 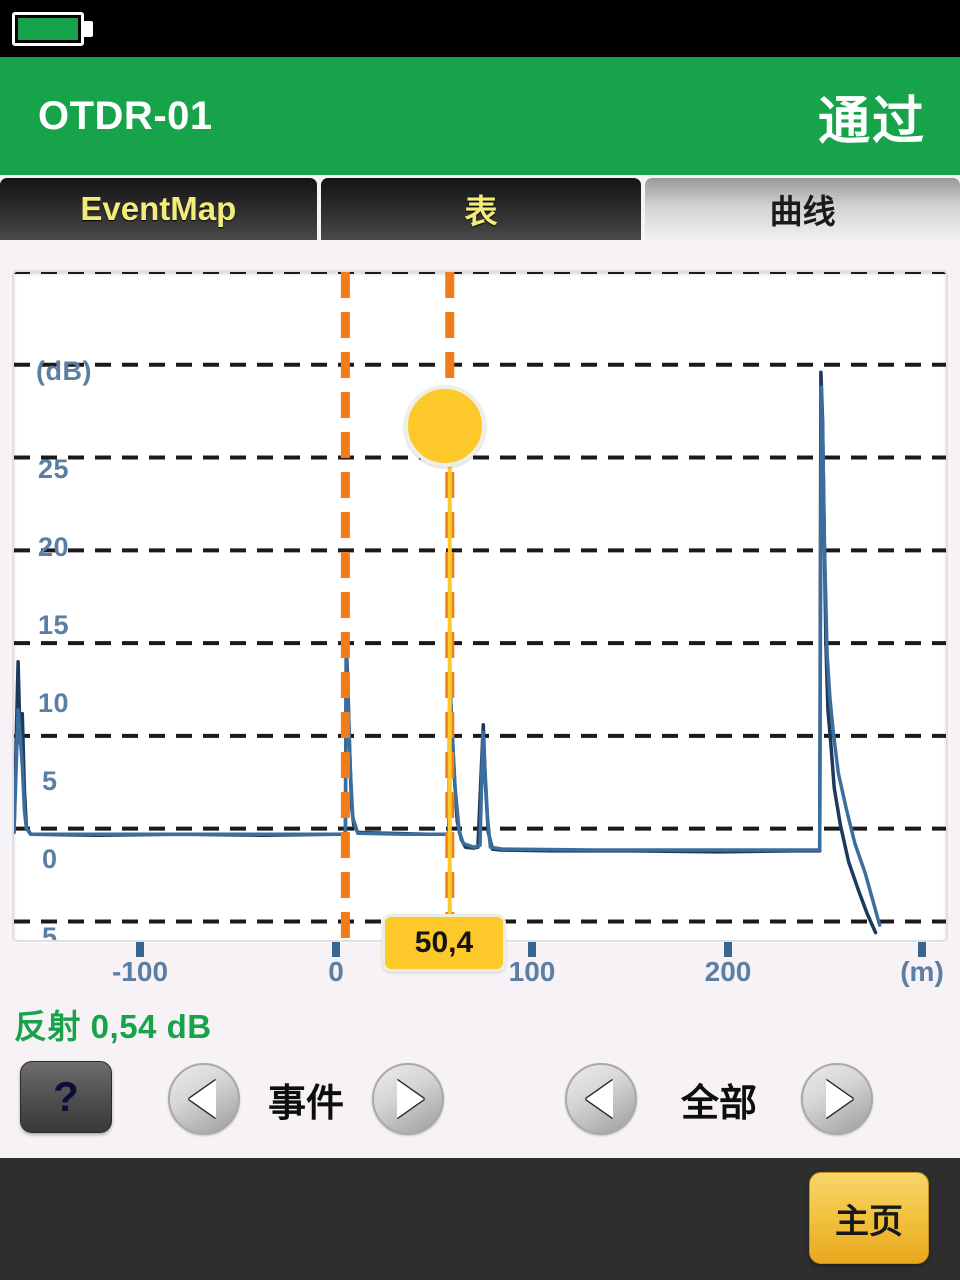 I want to click on y-tick-label-15: 15, so click(x=54, y=625).